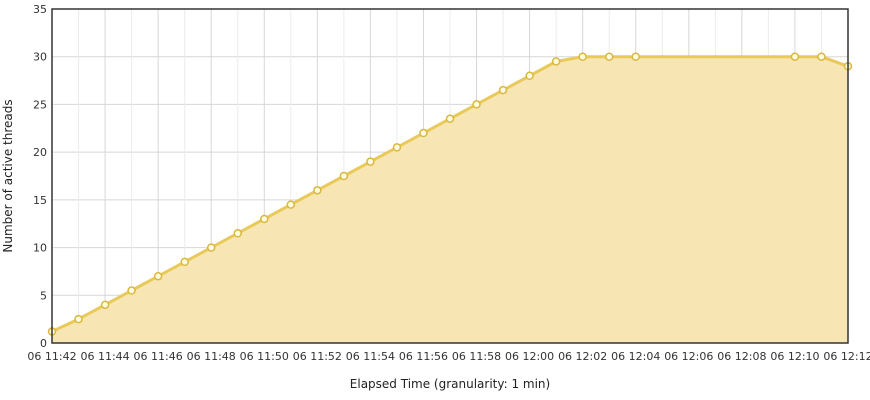  What do you see at coordinates (40, 200) in the screenshot?
I see `y-tick-label: 15` at bounding box center [40, 200].